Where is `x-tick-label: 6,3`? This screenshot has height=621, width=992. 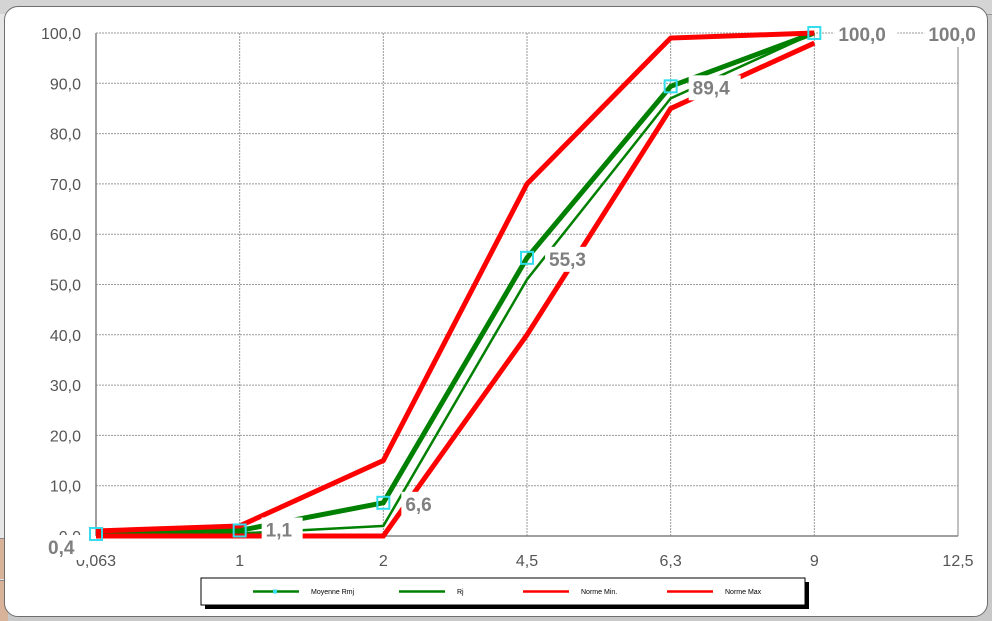 x-tick-label: 6,3 is located at coordinates (671, 561).